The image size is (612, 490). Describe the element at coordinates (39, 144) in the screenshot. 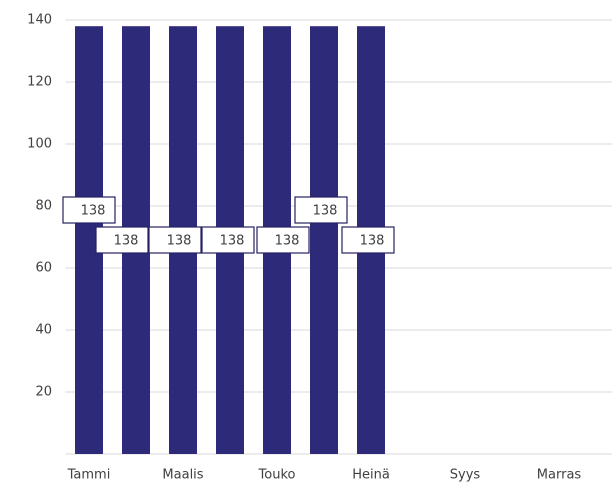

I see `y-tick-label: 100` at that location.